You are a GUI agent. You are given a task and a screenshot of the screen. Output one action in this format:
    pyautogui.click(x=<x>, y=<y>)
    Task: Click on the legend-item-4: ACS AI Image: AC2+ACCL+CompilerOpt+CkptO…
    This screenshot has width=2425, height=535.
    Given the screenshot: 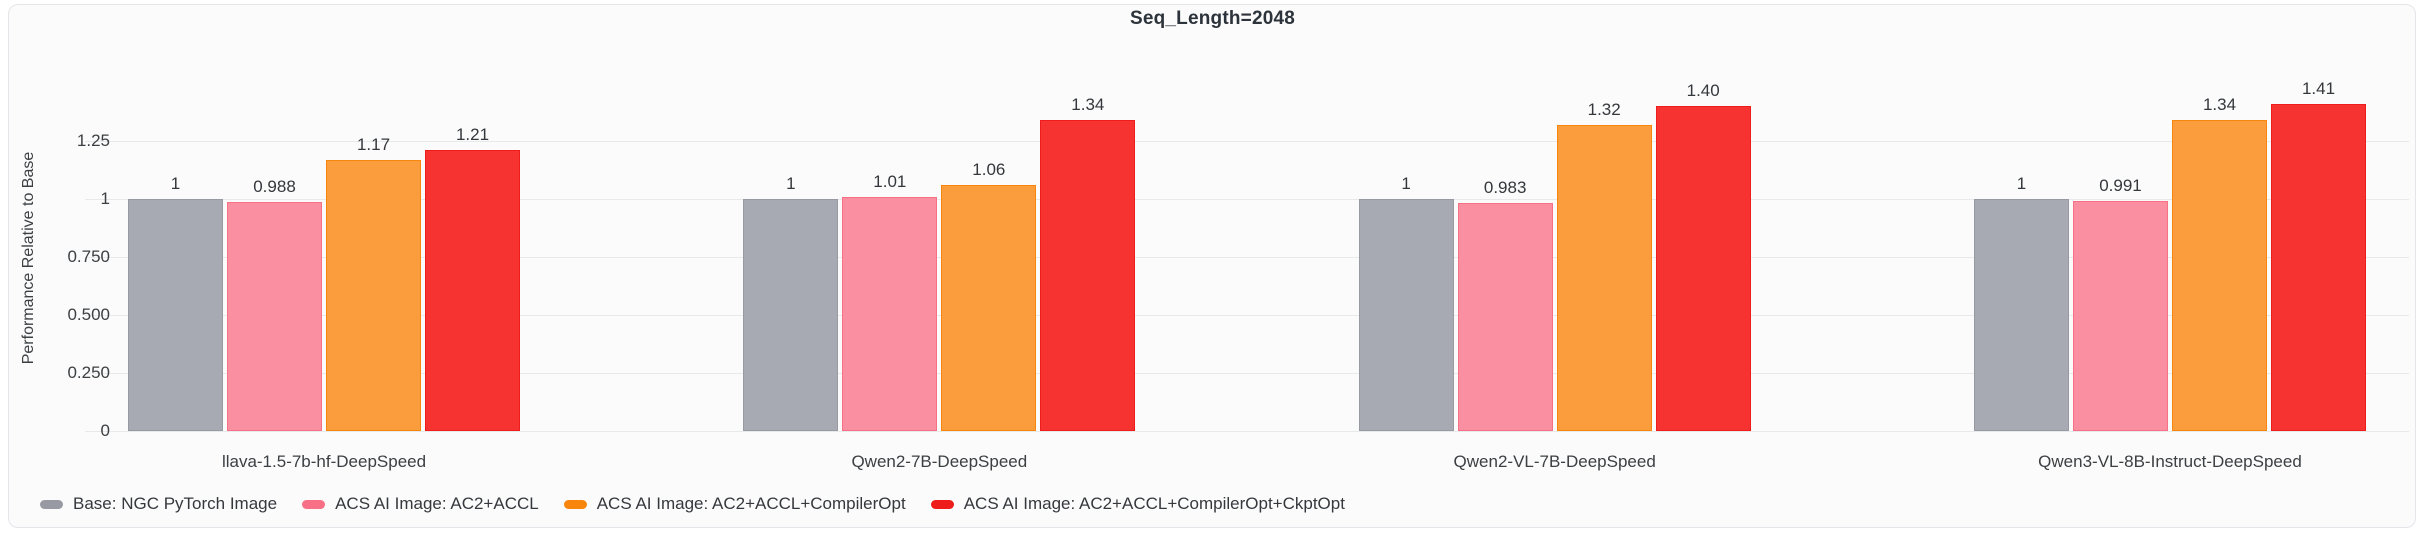 What is the action you would take?
    pyautogui.click(x=1137, y=504)
    